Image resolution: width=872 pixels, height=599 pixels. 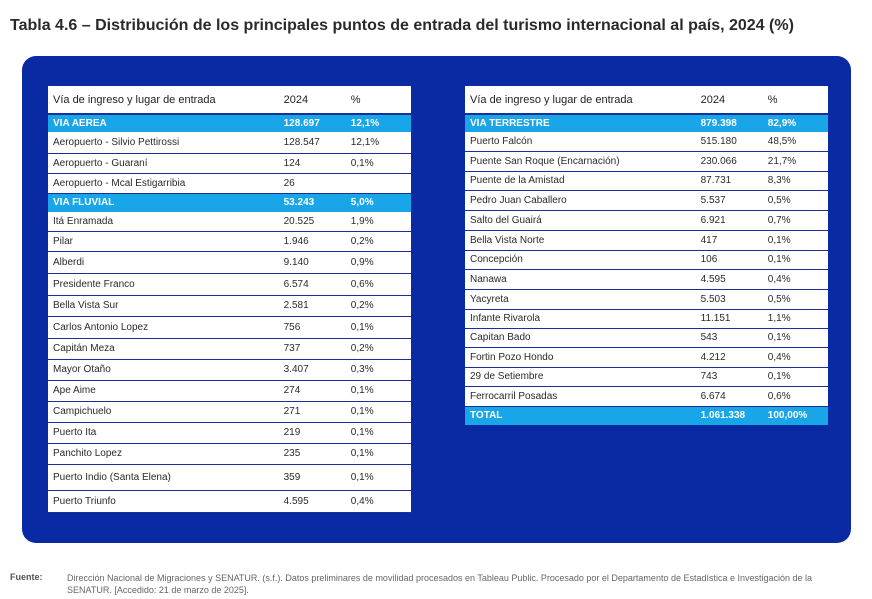 What do you see at coordinates (378, 203) in the screenshot?
I see `cell-pct: 5,0%` at bounding box center [378, 203].